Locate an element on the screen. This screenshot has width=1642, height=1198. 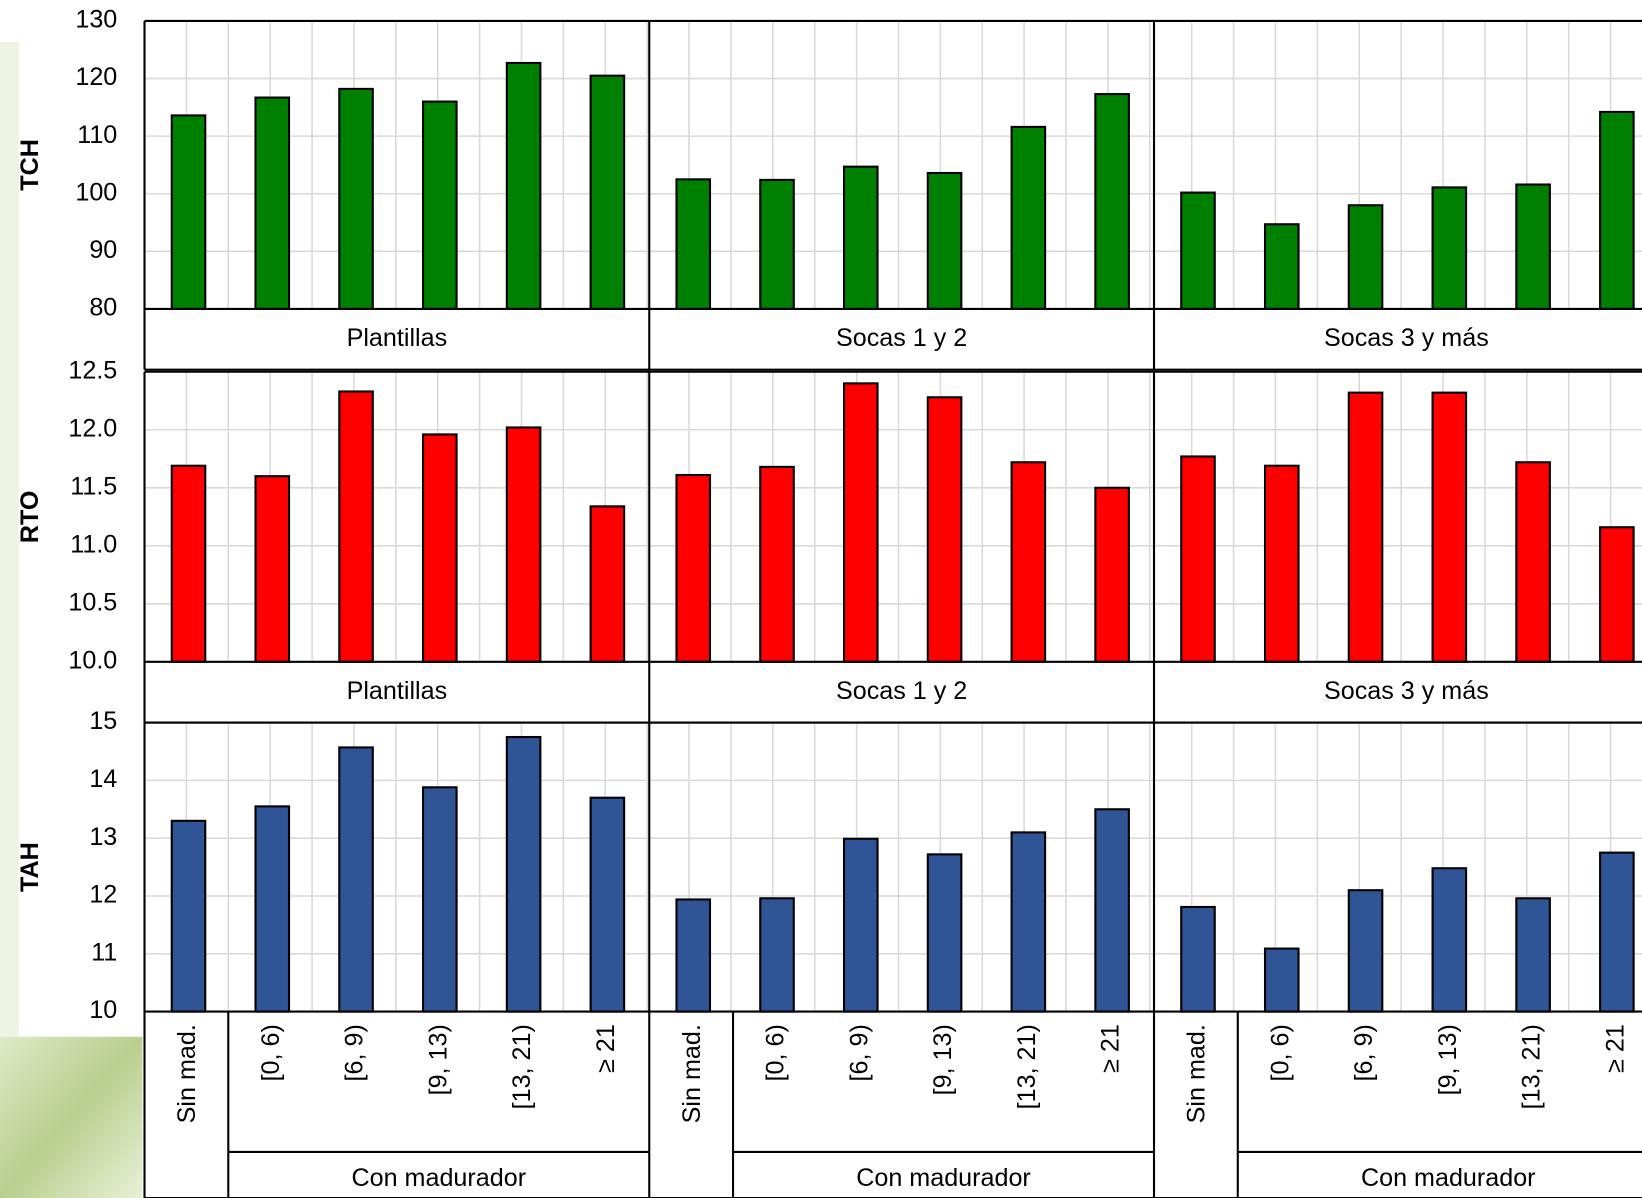
panel-label: Socas 3 y más is located at coordinates (1406, 691).